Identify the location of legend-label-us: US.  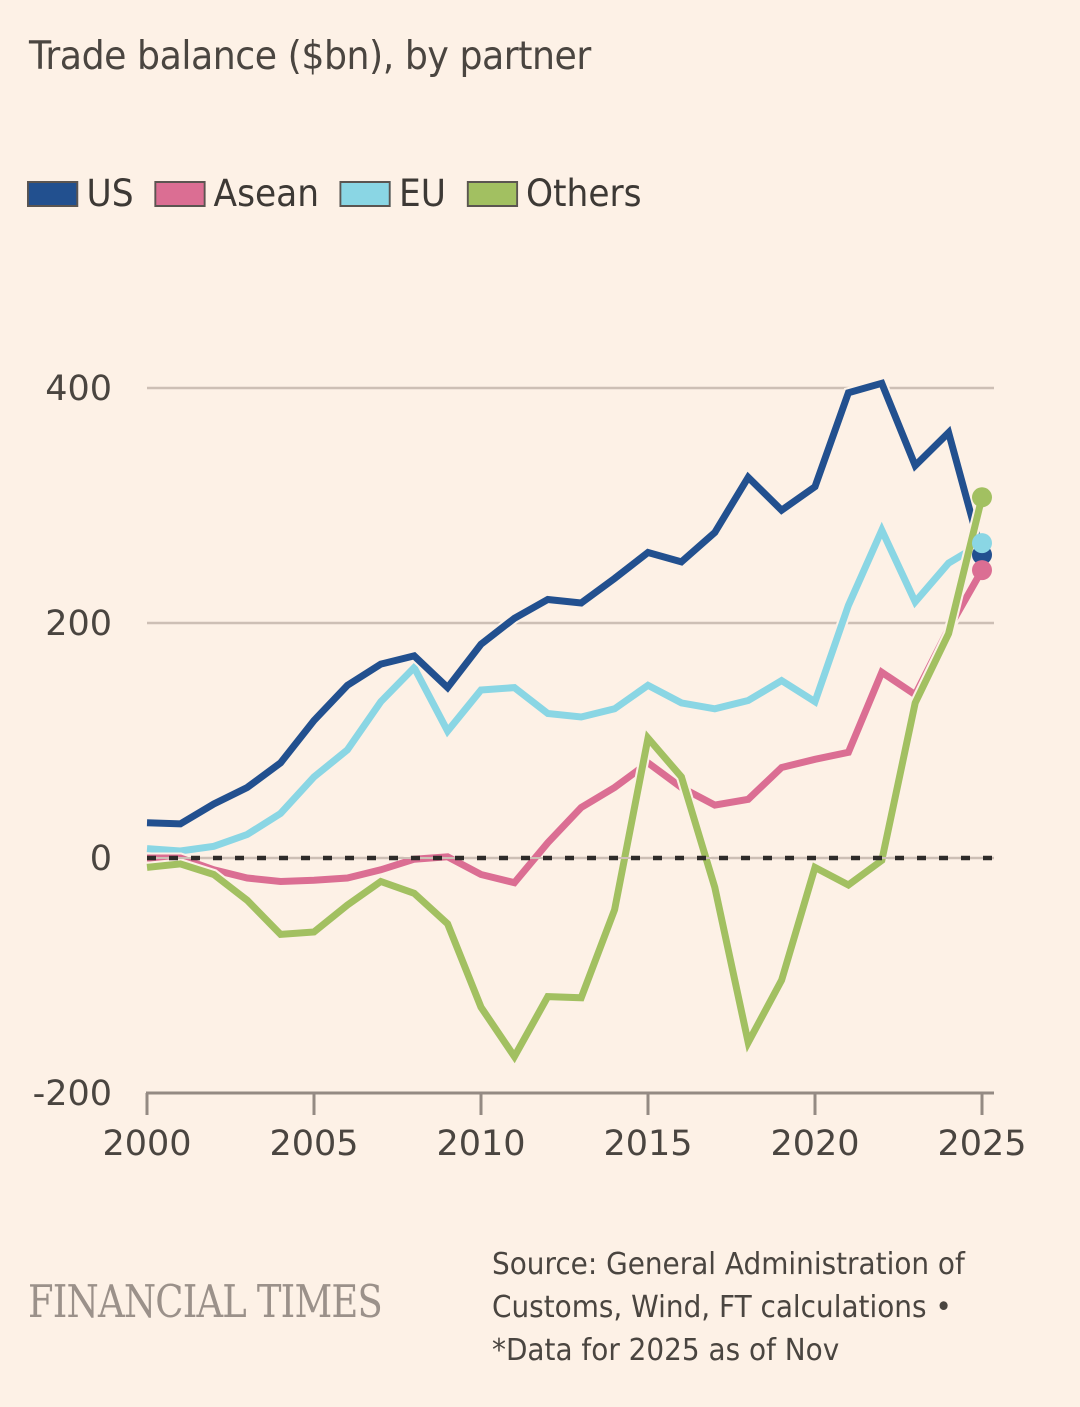
(110, 193).